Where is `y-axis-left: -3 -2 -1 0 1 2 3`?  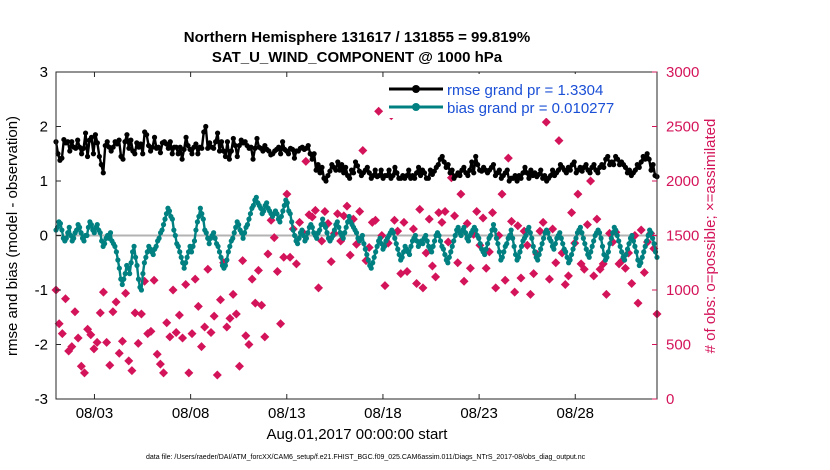
y-axis-left: -3 -2 -1 0 1 2 3 is located at coordinates (48, 236).